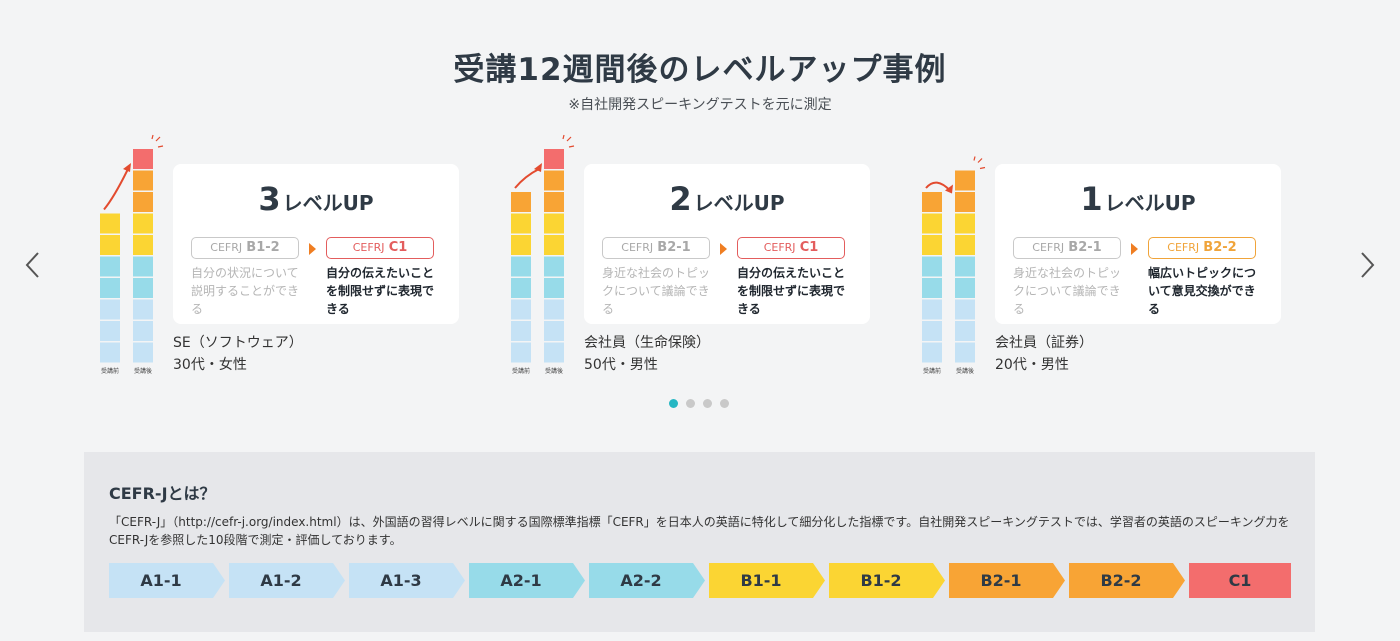  I want to click on cefr-step-a1-1: A1-1, so click(167, 580).